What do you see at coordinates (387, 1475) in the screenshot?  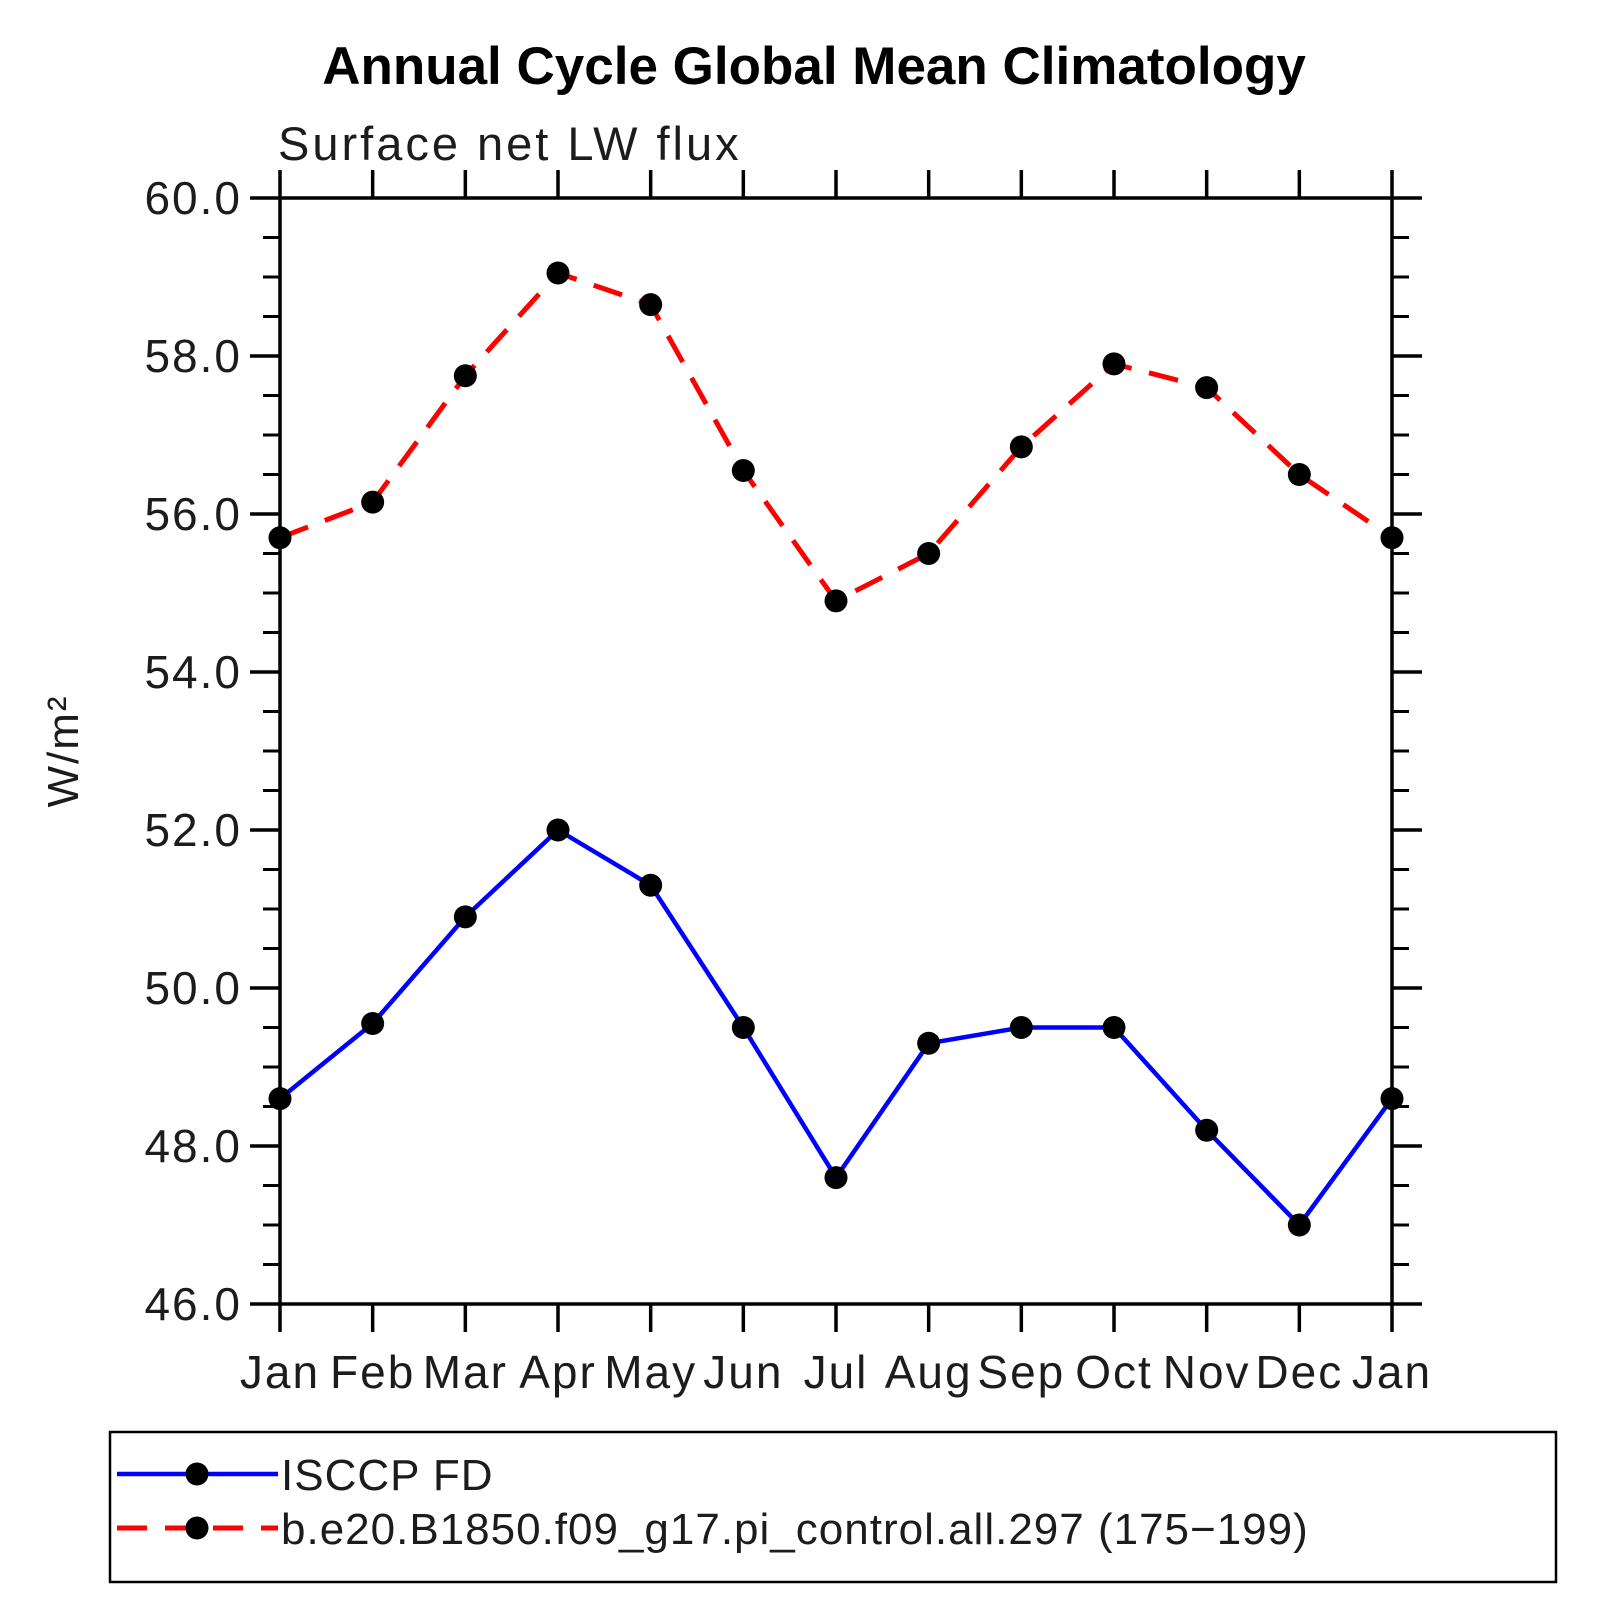 I see `legend-label-isccp: ISCCP FD` at bounding box center [387, 1475].